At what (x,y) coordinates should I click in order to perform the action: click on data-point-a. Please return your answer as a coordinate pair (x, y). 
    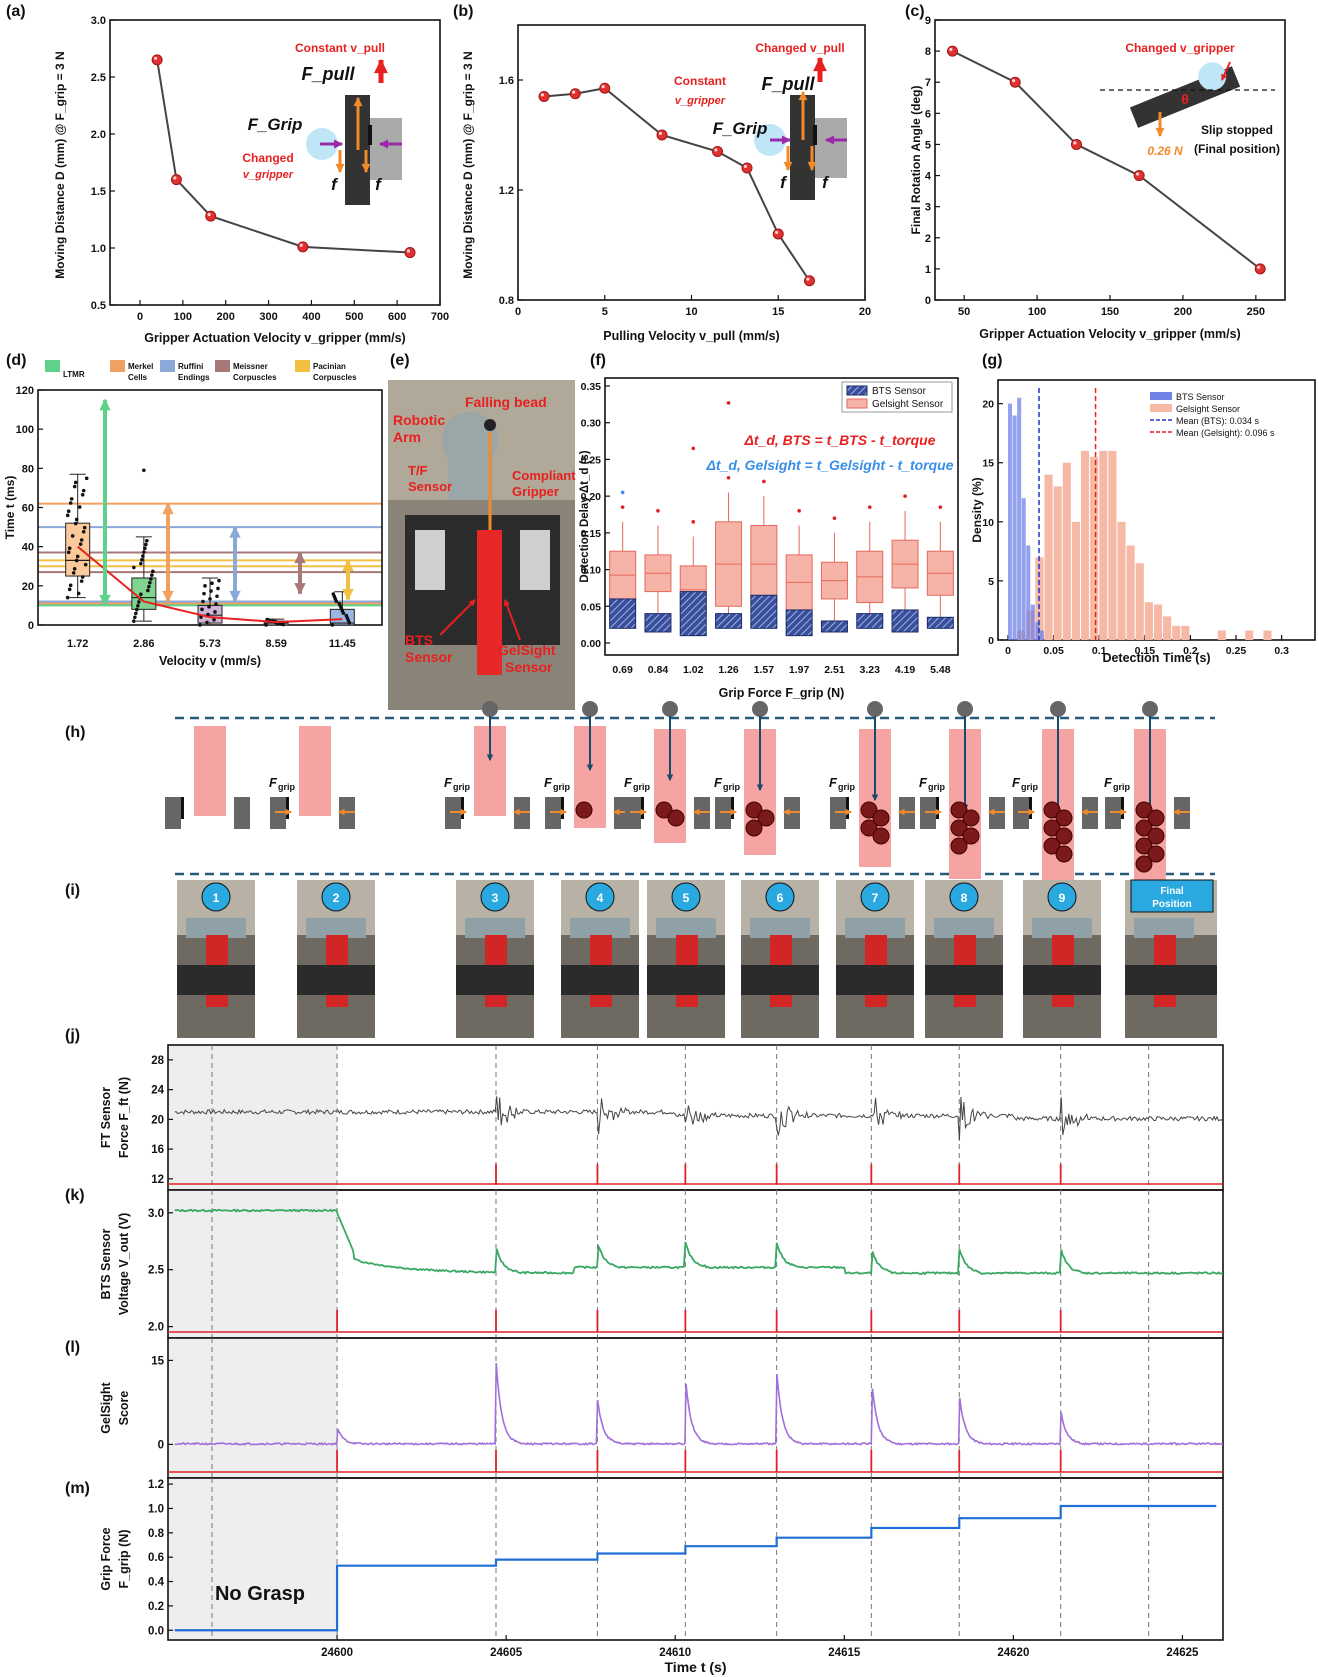
    Looking at the image, I should click on (410, 253).